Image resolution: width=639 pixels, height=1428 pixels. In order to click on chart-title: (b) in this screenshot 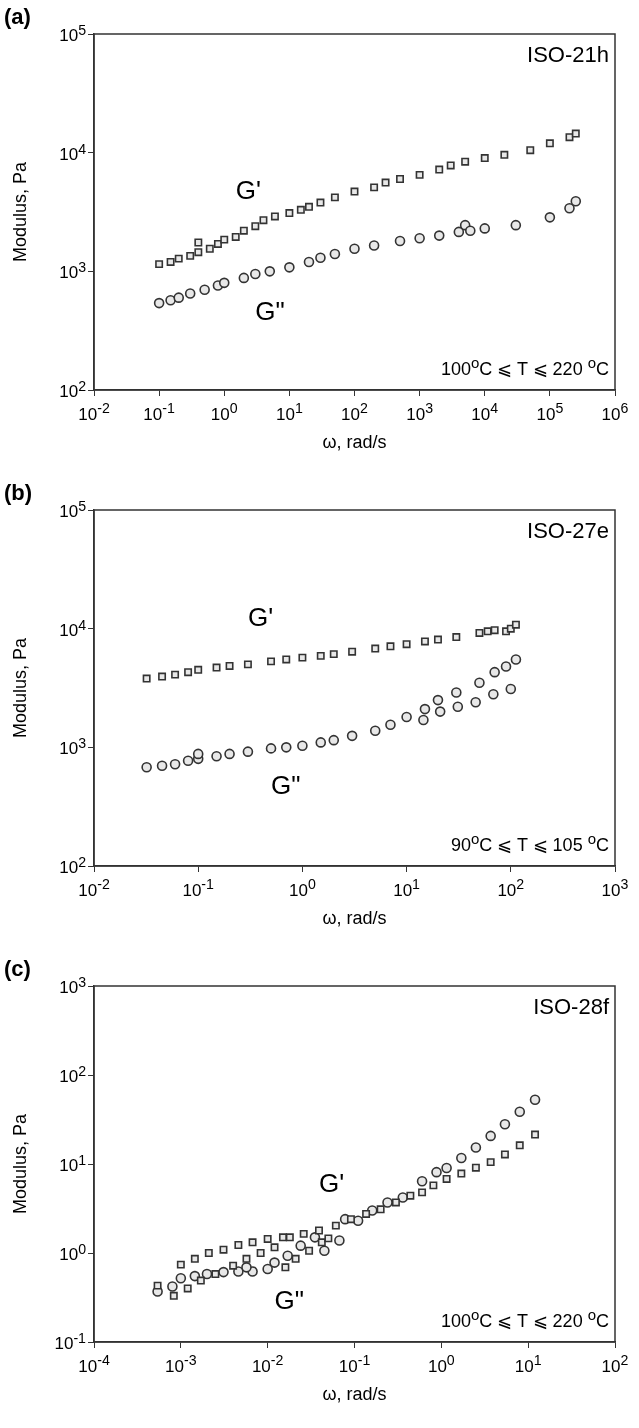, I will do `click(18, 493)`.